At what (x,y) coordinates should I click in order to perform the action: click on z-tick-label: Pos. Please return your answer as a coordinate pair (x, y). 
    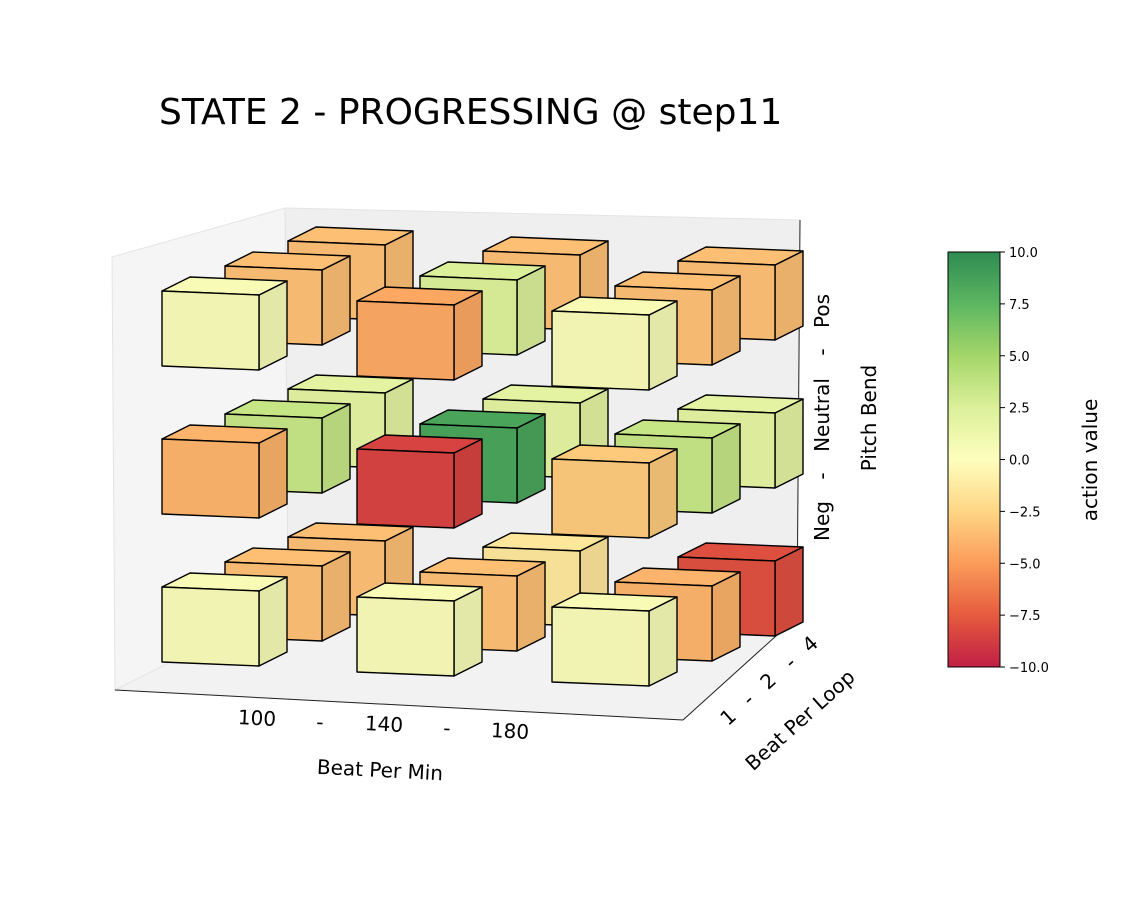
    Looking at the image, I should click on (822, 311).